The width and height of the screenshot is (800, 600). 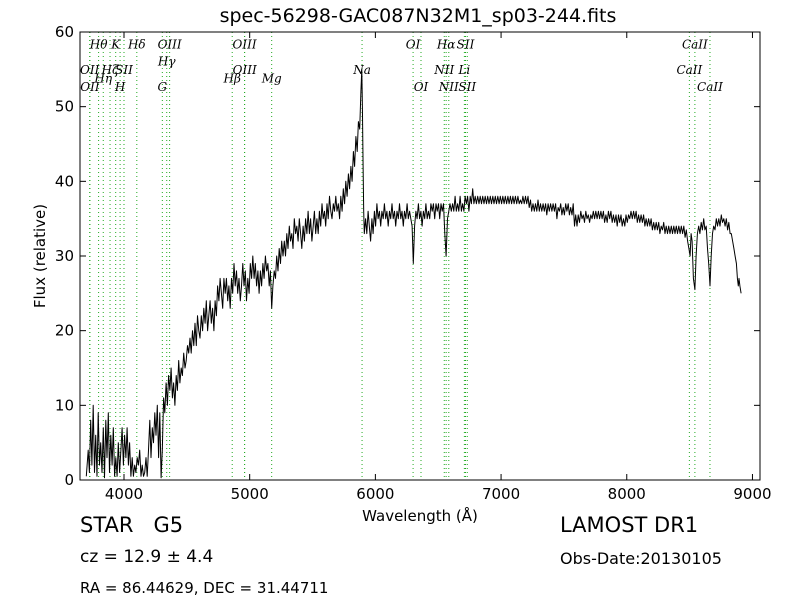 What do you see at coordinates (250, 494) in the screenshot?
I see `x-tick-label: 5000` at bounding box center [250, 494].